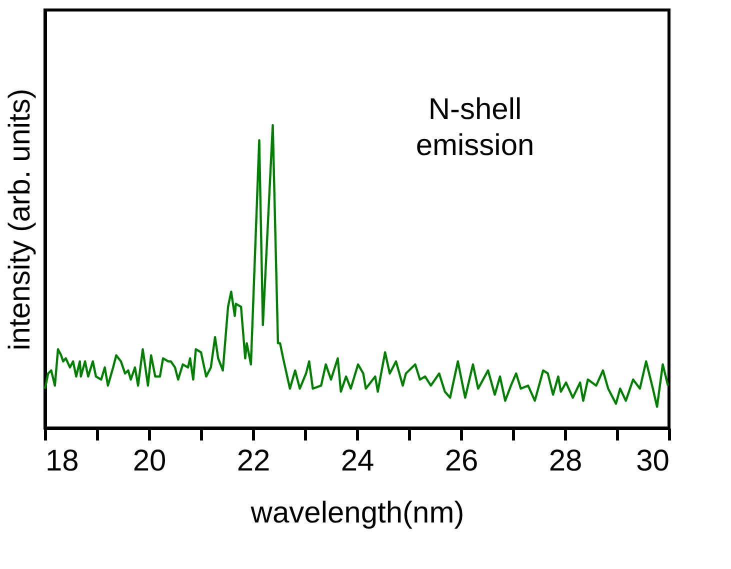 The height and width of the screenshot is (569, 731). What do you see at coordinates (357, 461) in the screenshot?
I see `x-tick-label: 24` at bounding box center [357, 461].